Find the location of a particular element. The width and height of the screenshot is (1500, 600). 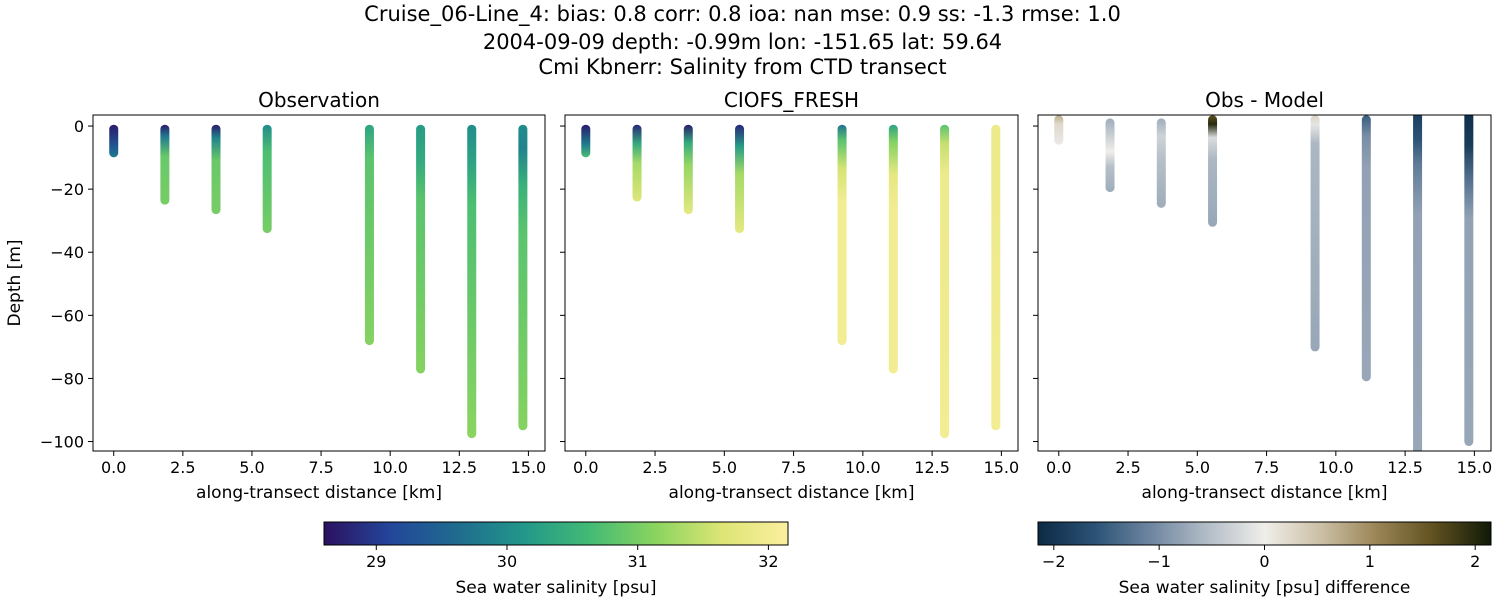

colorbar-tick-label: 2 is located at coordinates (1475, 561).